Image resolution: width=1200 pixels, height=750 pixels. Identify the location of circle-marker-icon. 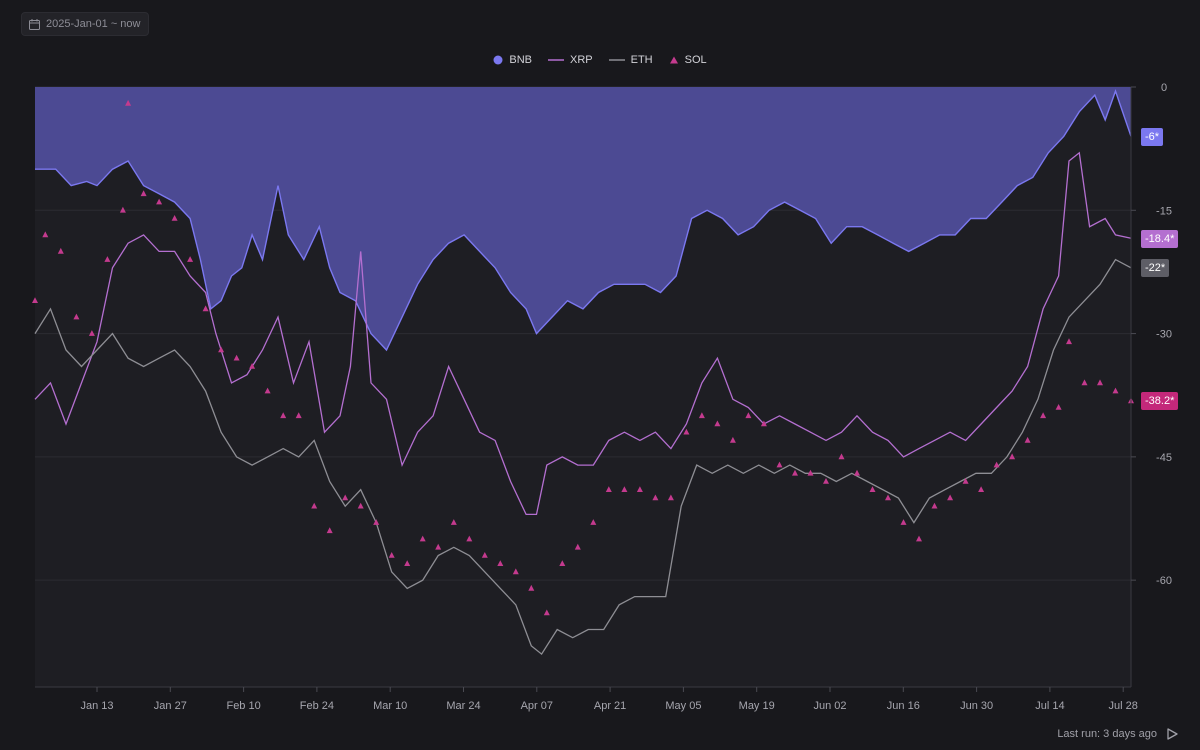
(498, 60).